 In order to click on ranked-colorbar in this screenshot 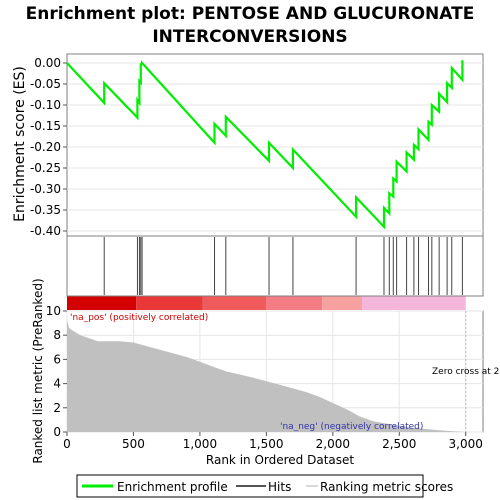, I will do `click(275, 302)`.